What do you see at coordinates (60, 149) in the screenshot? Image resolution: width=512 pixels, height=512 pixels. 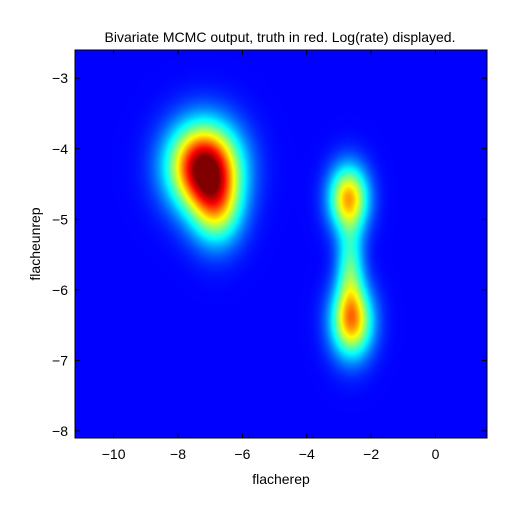 I see `y-tick-label: −4` at bounding box center [60, 149].